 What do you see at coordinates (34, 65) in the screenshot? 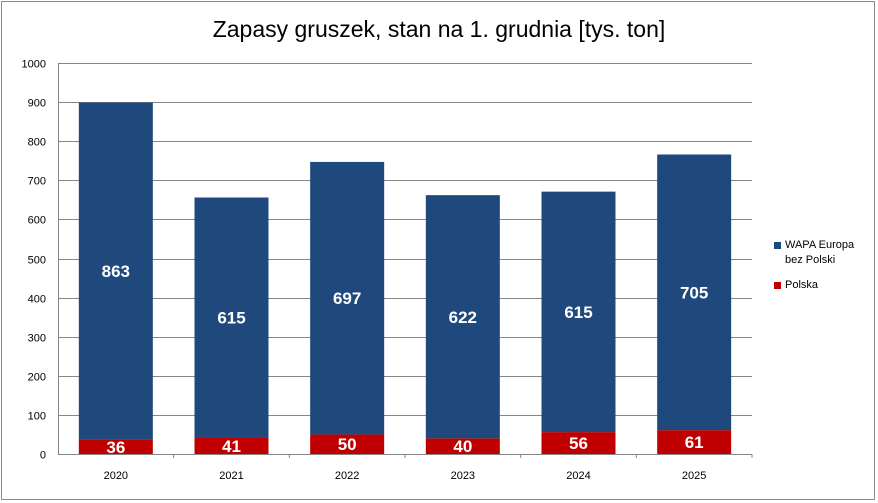
I see `y-tick-label: 1000` at bounding box center [34, 65].